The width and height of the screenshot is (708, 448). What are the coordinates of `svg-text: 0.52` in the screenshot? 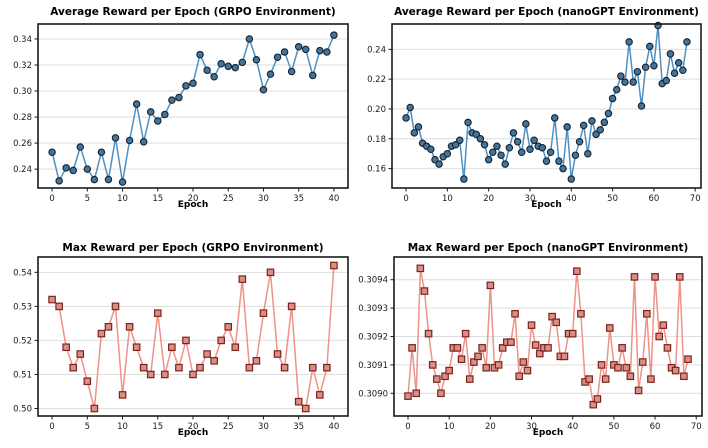 It's located at (22, 341).